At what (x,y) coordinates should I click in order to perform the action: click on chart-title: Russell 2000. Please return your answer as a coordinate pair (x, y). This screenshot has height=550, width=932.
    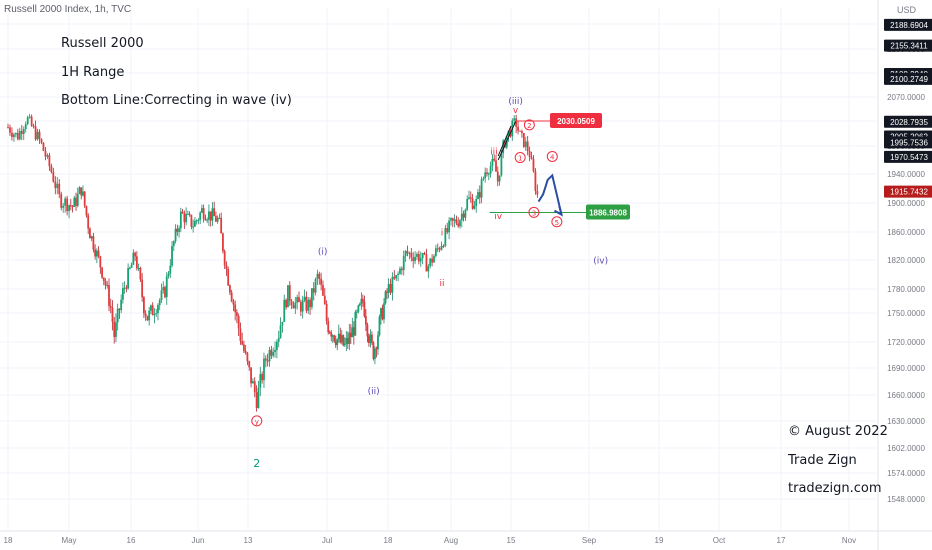
    Looking at the image, I should click on (102, 43).